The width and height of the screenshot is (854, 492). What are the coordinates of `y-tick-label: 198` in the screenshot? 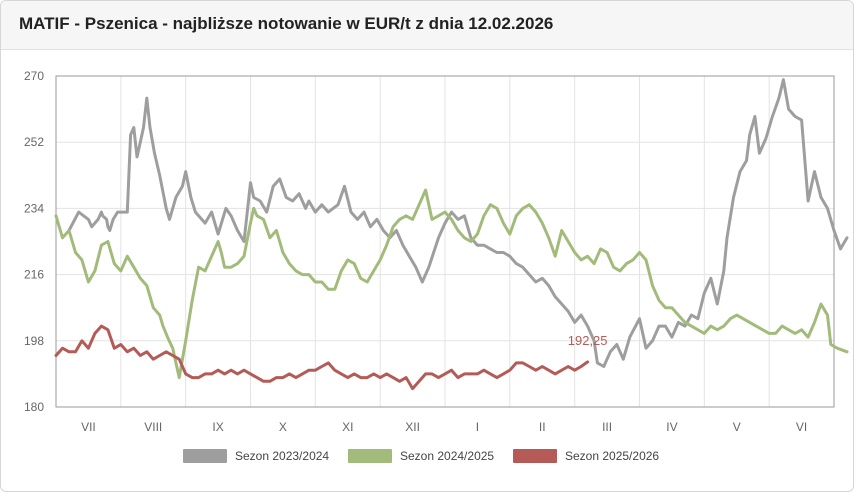 It's located at (34, 341).